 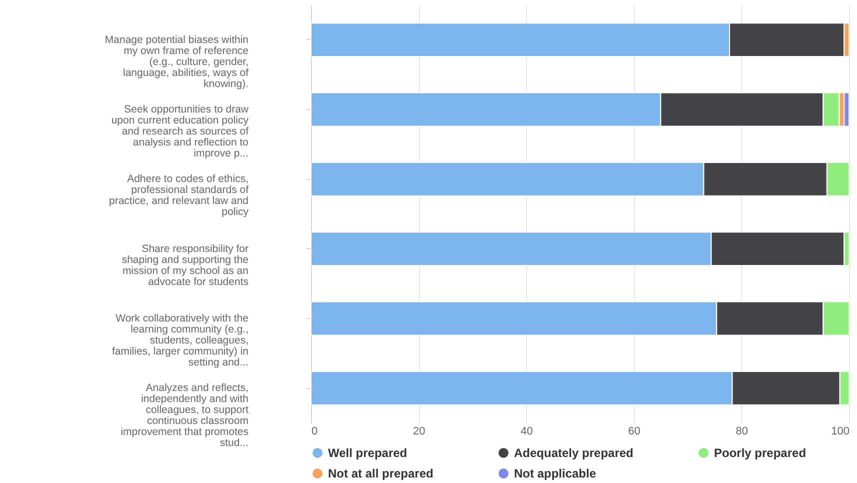 What do you see at coordinates (185, 265) in the screenshot?
I see `y-tick-label: Share responsibility for shaping and supporting the mission of my school as an advocate for students` at bounding box center [185, 265].